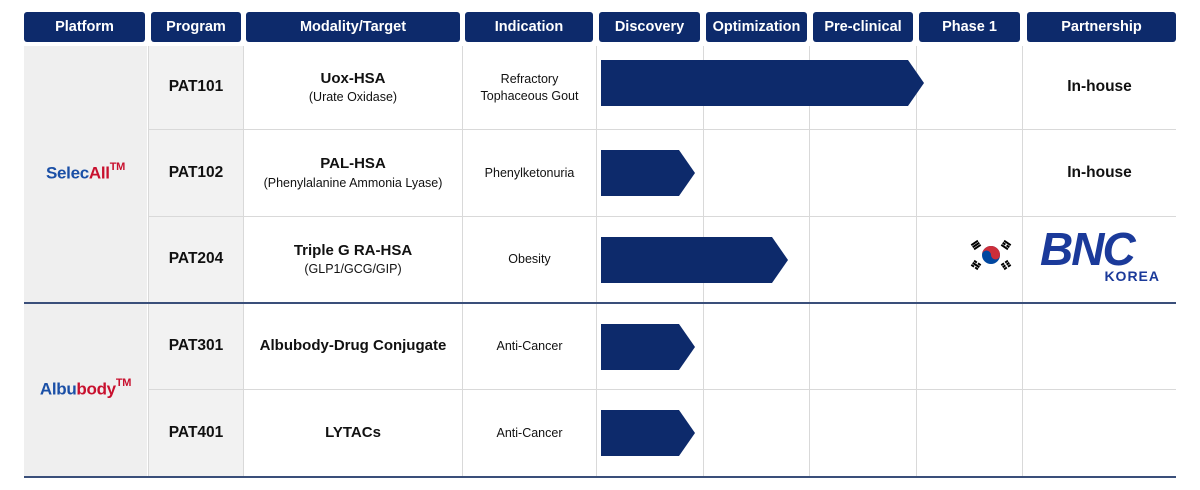  I want to click on indication-cell: Obesity, so click(529, 259).